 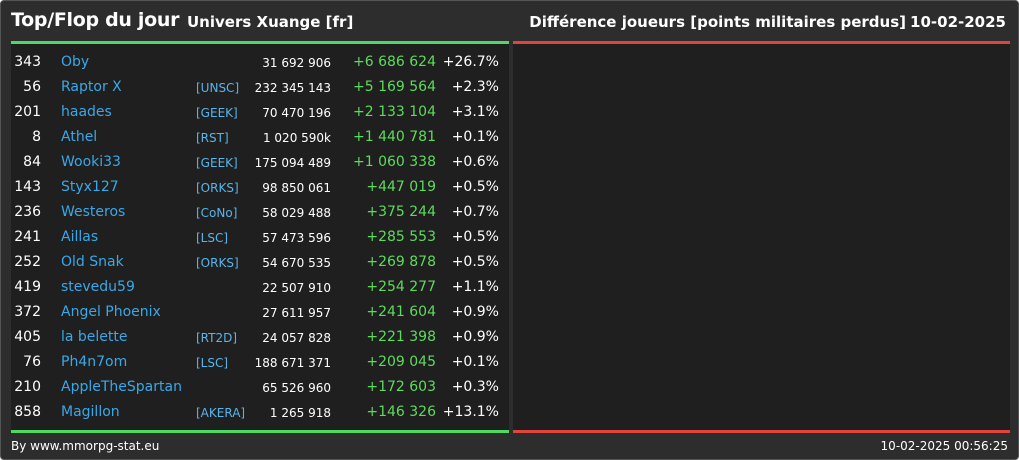 I want to click on player-rank: 405, so click(x=27, y=337).